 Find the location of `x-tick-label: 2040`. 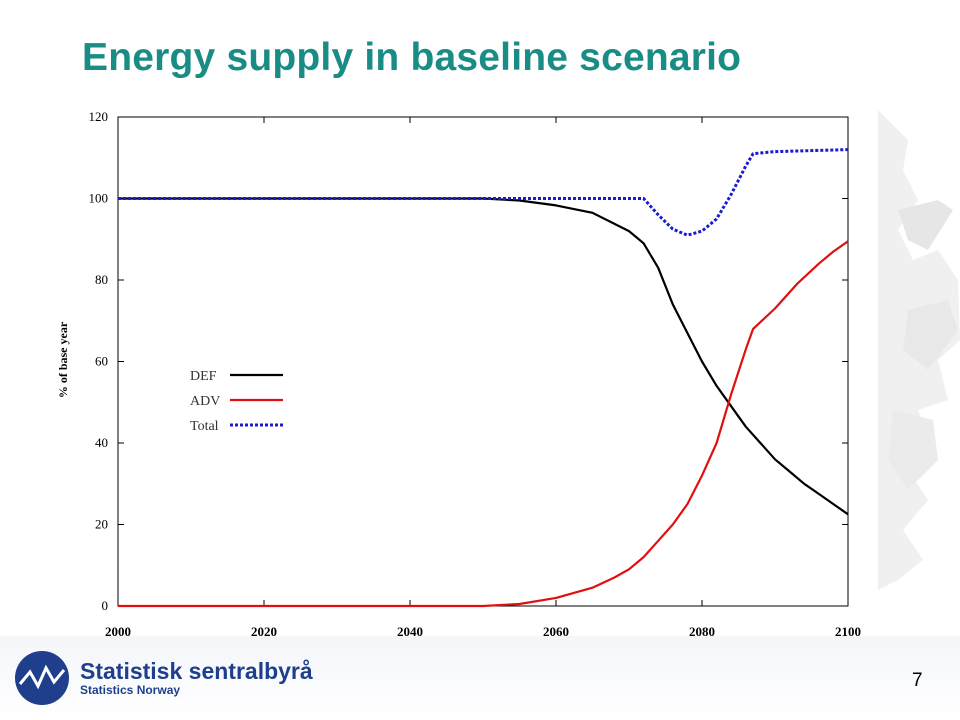

x-tick-label: 2040 is located at coordinates (410, 631).